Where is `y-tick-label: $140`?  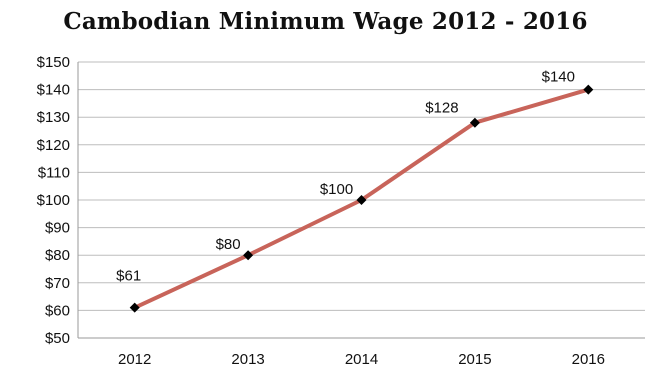 y-tick-label: $140 is located at coordinates (53, 90).